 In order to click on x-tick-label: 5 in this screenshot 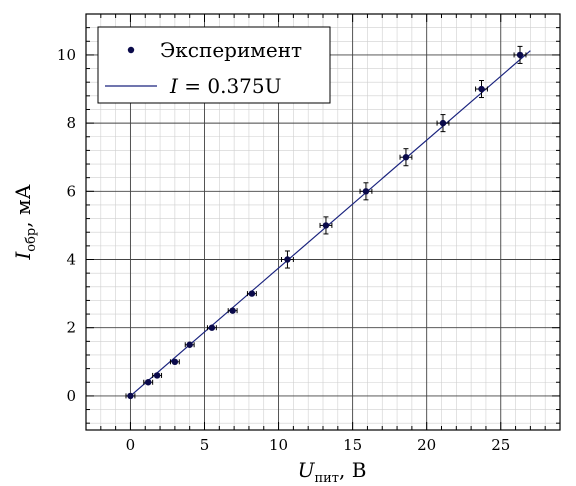, I will do `click(205, 445)`.